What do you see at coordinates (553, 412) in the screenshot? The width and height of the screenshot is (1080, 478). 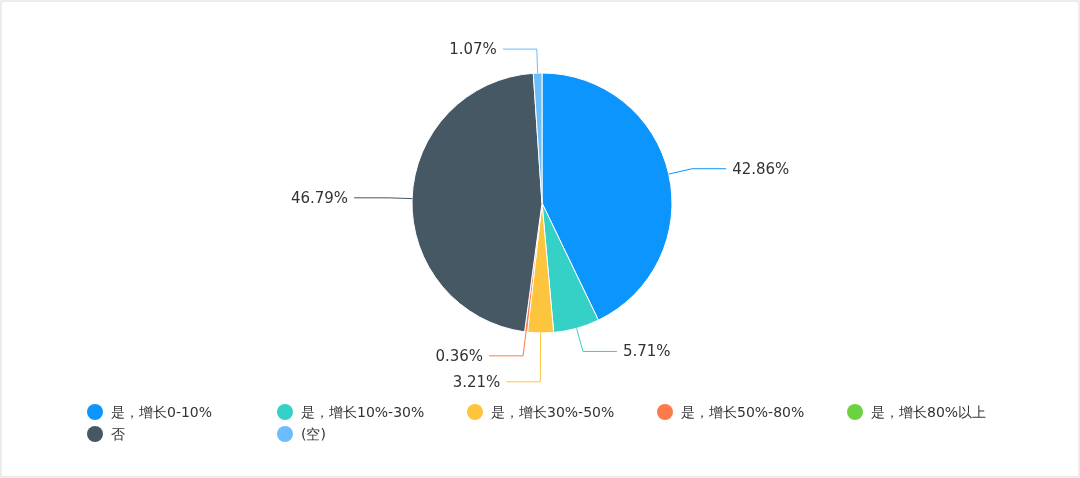 I see `legend-label: 是，增长30%-50%` at bounding box center [553, 412].